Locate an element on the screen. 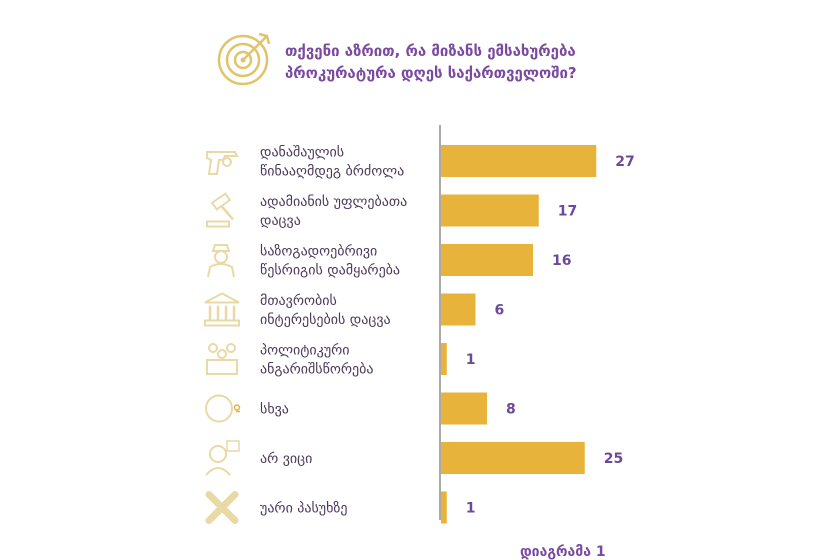 The height and width of the screenshot is (560, 840). category-label: არ ვიცი is located at coordinates (286, 458).